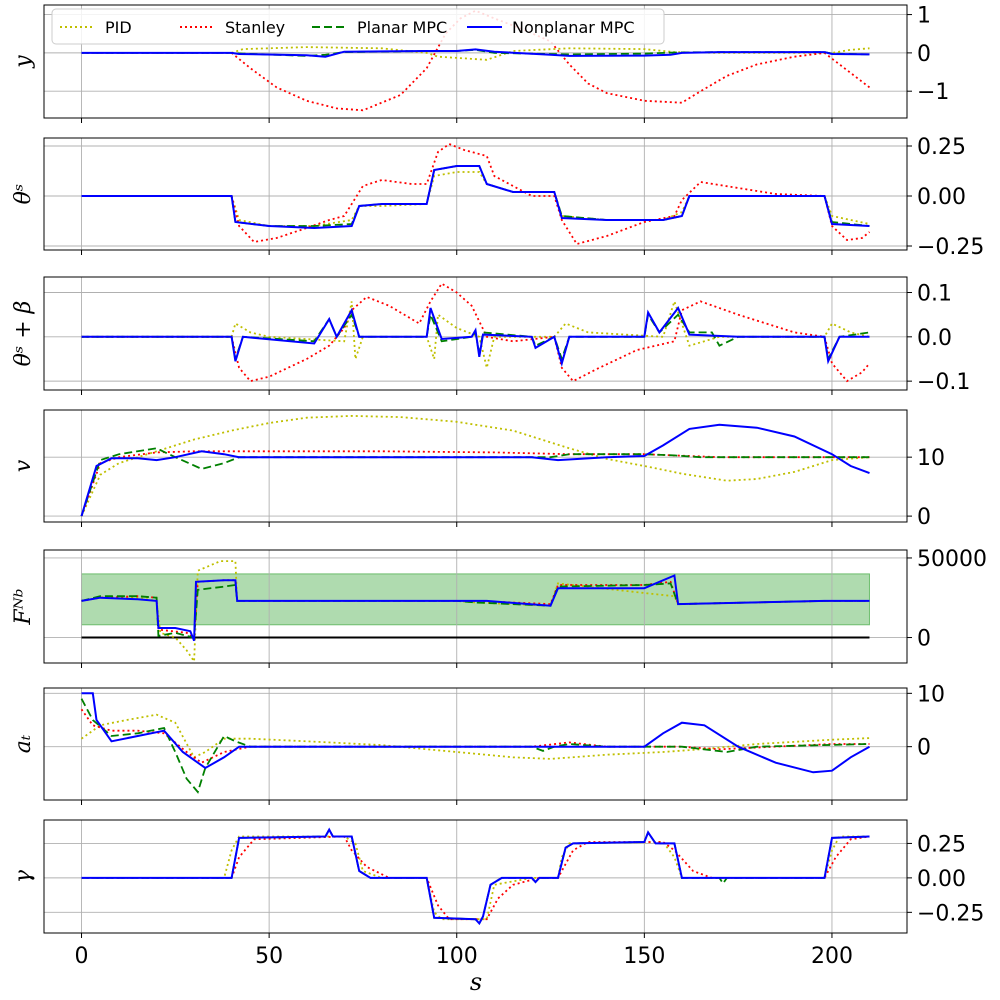 This screenshot has height=1000, width=1000. Describe the element at coordinates (573, 27) in the screenshot. I see `legend-label: Nonplanar MPC` at that location.